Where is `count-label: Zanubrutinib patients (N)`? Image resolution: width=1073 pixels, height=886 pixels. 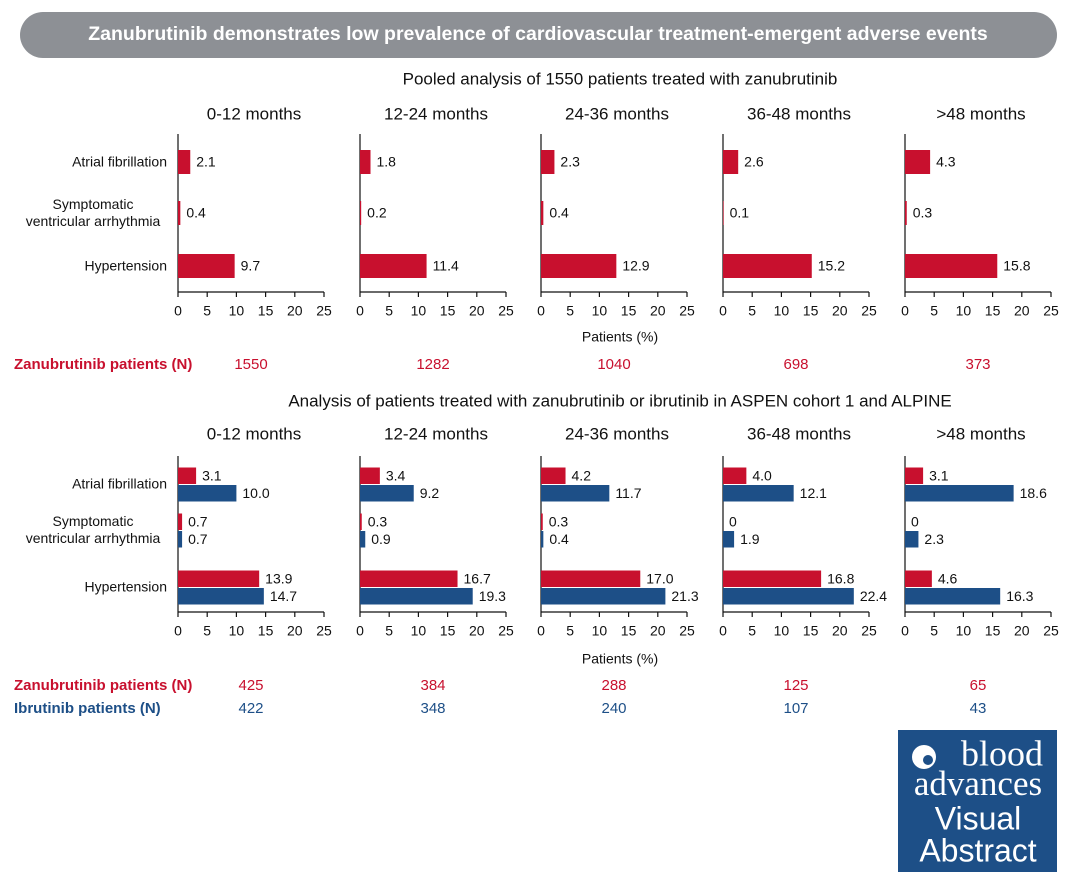
count-label: Zanubrutinib patients (N) is located at coordinates (103, 364).